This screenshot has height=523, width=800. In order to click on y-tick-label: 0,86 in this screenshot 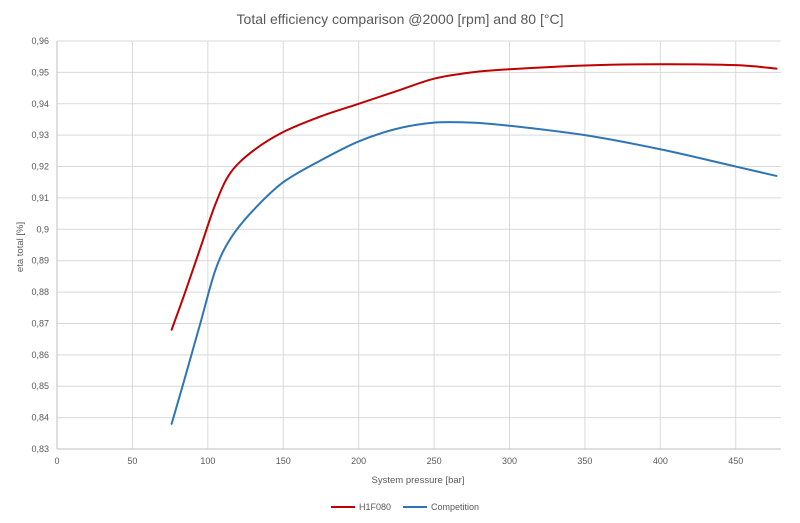, I will do `click(40, 355)`.